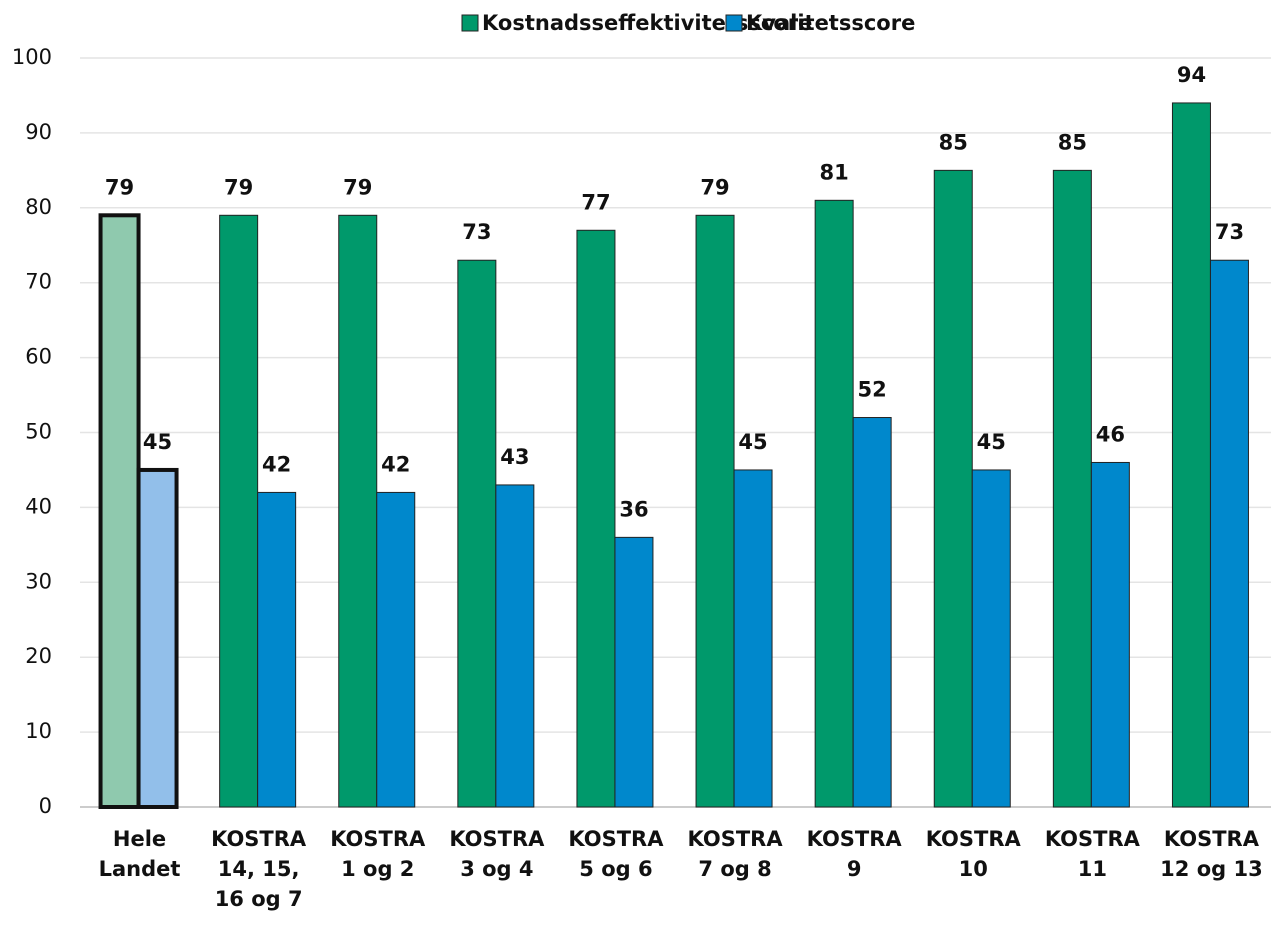 Image resolution: width=1271 pixels, height=926 pixels. Describe the element at coordinates (497, 854) in the screenshot. I see `x-tick-label: KOSTRA 3 og 4` at that location.